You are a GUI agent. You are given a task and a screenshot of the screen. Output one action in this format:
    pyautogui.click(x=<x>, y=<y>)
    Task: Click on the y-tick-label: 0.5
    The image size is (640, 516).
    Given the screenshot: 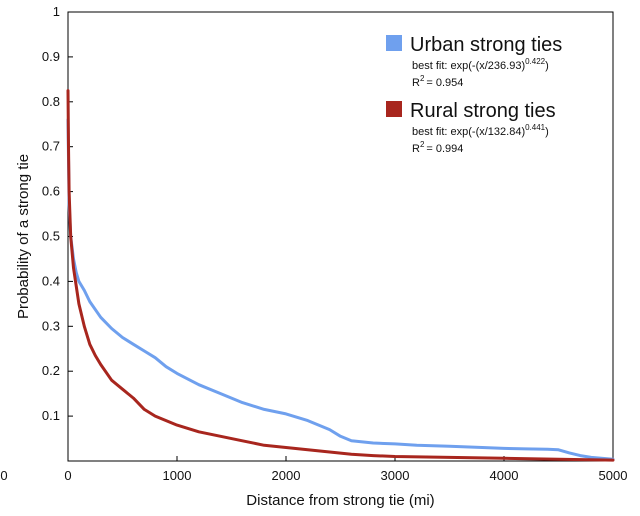 What is the action you would take?
    pyautogui.click(x=51, y=236)
    